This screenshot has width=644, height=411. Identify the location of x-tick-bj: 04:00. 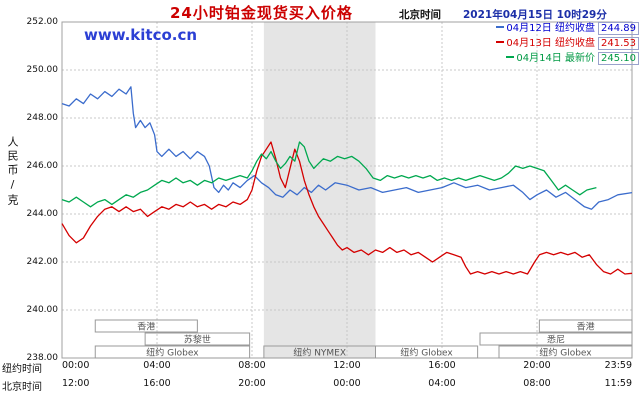
(442, 383).